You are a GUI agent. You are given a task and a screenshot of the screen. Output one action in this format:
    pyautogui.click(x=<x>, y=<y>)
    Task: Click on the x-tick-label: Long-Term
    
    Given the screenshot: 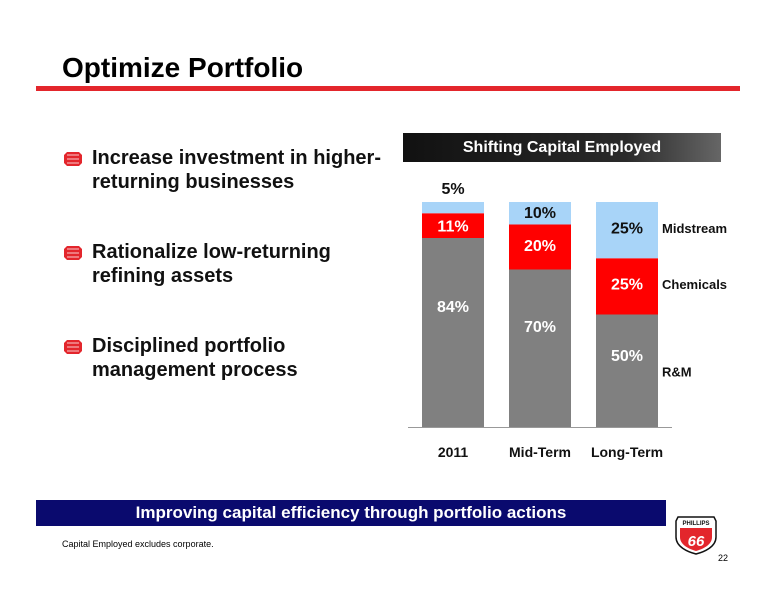 What is the action you would take?
    pyautogui.click(x=627, y=452)
    